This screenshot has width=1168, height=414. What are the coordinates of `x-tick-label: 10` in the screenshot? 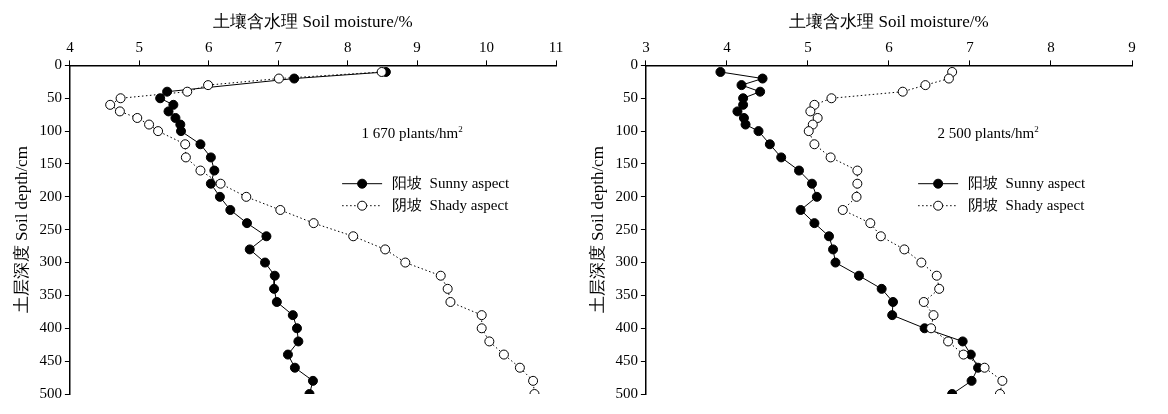 It's located at (487, 47).